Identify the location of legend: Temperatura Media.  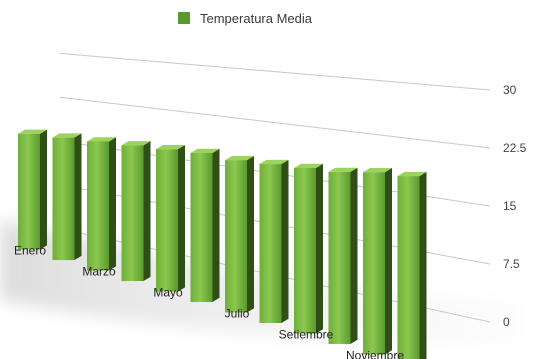
(245, 18).